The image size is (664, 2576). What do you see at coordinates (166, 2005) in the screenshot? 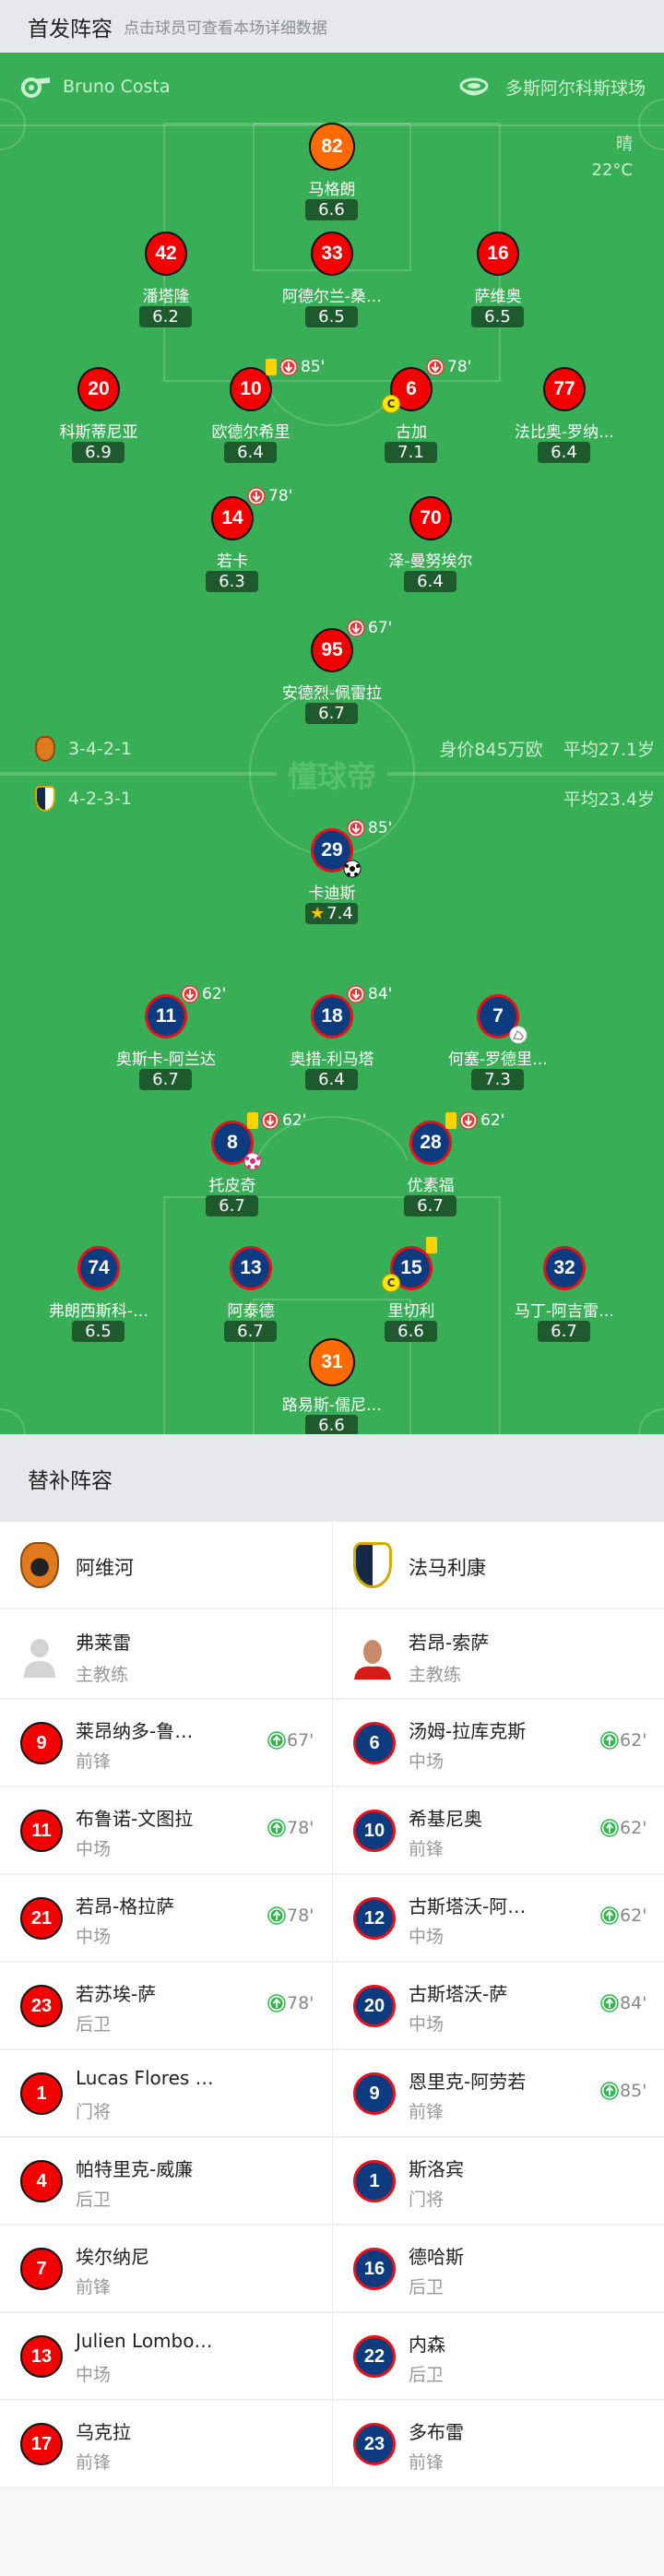
I see `home-sub-player: 23 若苏埃-萨 后卫 78'` at bounding box center [166, 2005].